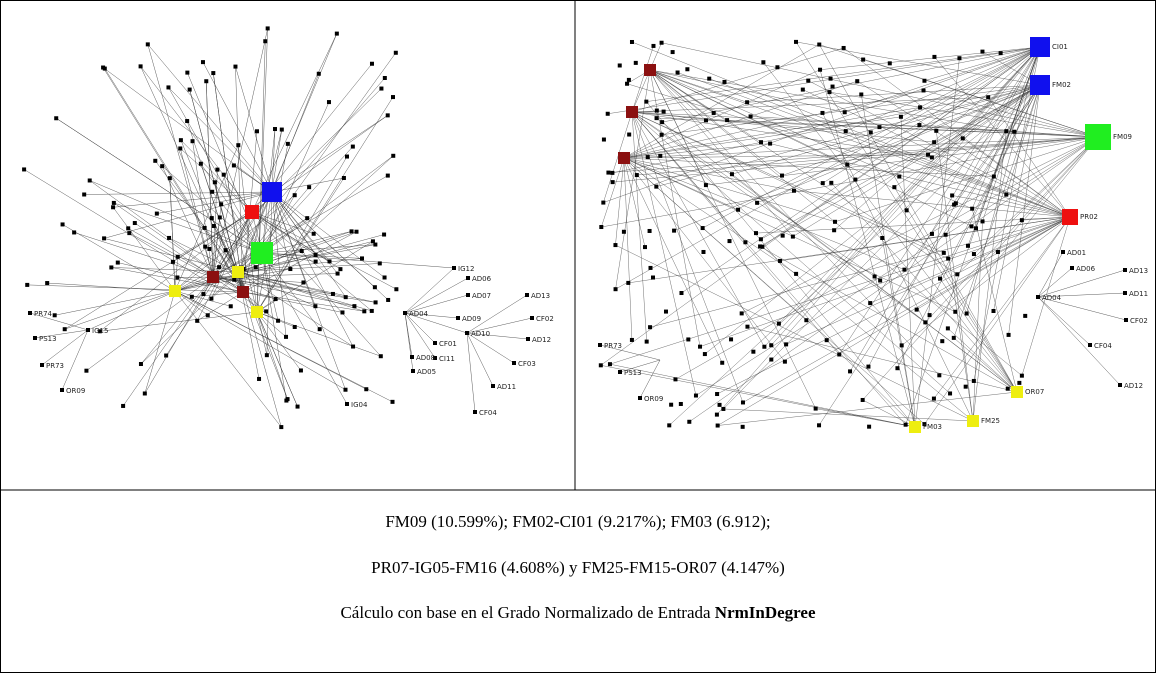 The image size is (1156, 673). I want to click on node-label: CI01, so click(1060, 47).